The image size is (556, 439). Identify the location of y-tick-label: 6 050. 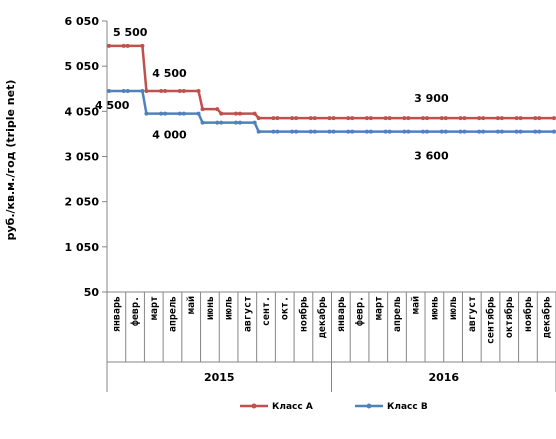
(82, 21).